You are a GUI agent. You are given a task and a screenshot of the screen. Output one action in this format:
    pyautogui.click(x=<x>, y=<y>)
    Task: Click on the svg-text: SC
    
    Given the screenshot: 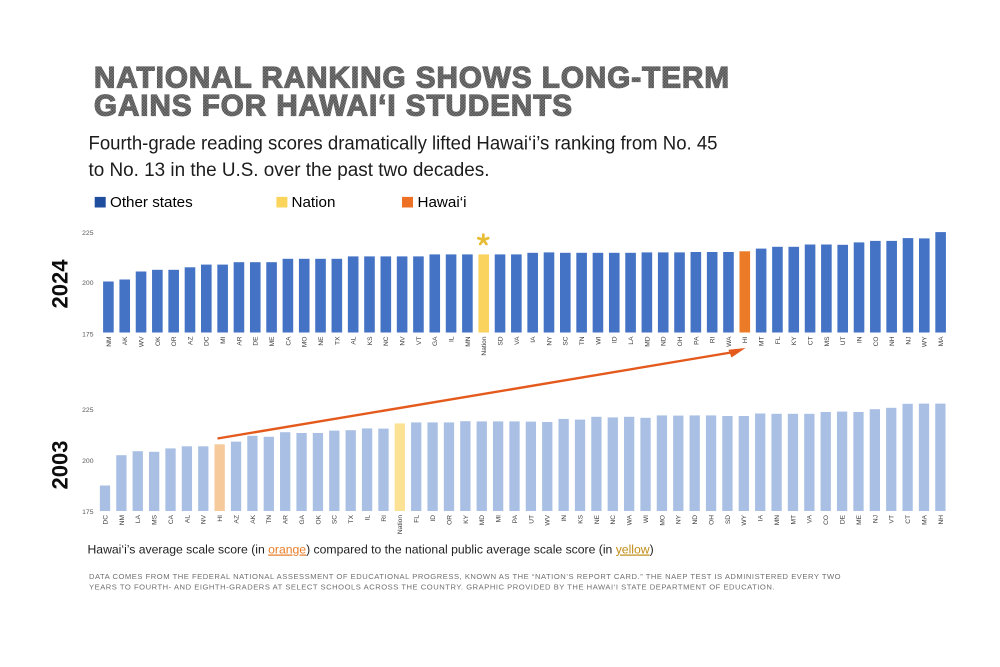 What is the action you would take?
    pyautogui.click(x=335, y=519)
    